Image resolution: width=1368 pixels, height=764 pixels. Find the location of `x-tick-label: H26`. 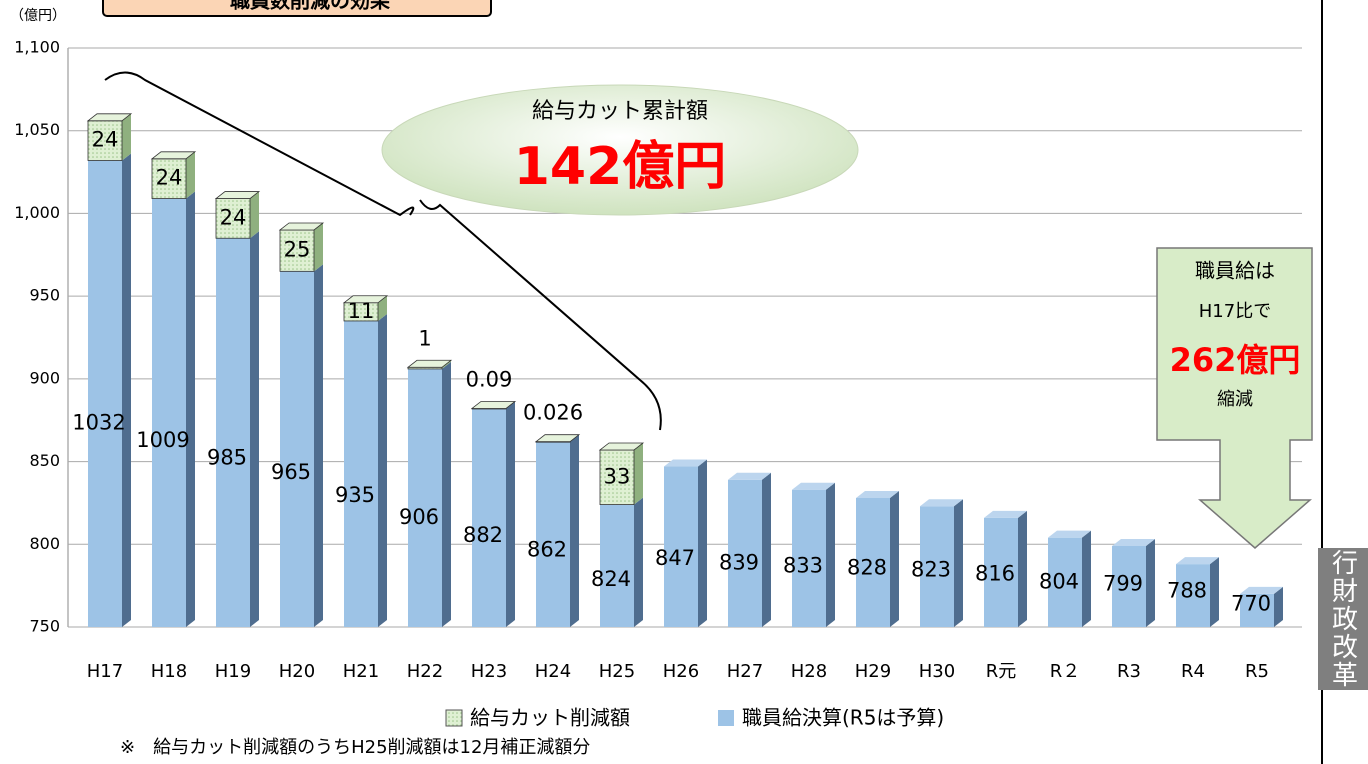

x-tick-label: H26 is located at coordinates (681, 671).